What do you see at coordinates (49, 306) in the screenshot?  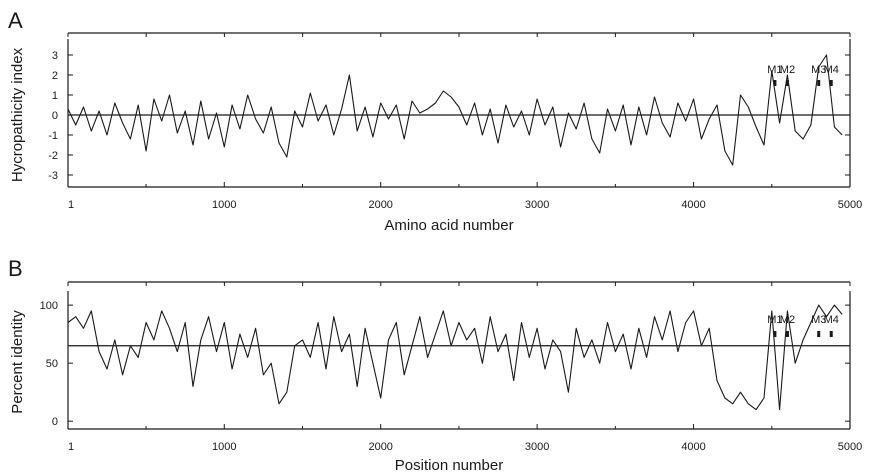 I see `y-tick-label: 100` at bounding box center [49, 306].